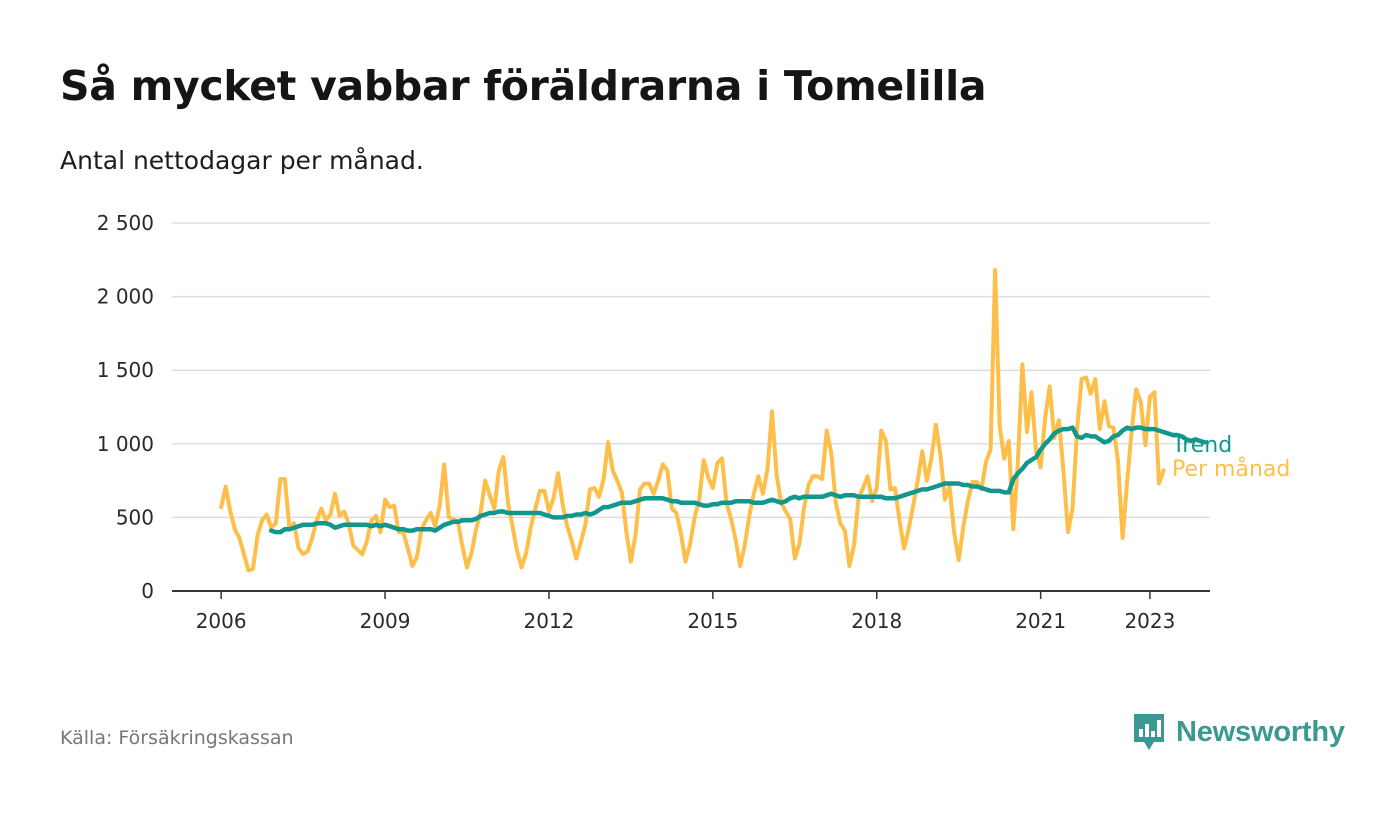 The height and width of the screenshot is (813, 1400). What do you see at coordinates (1149, 621) in the screenshot?
I see `x-tick-label: 2023` at bounding box center [1149, 621].